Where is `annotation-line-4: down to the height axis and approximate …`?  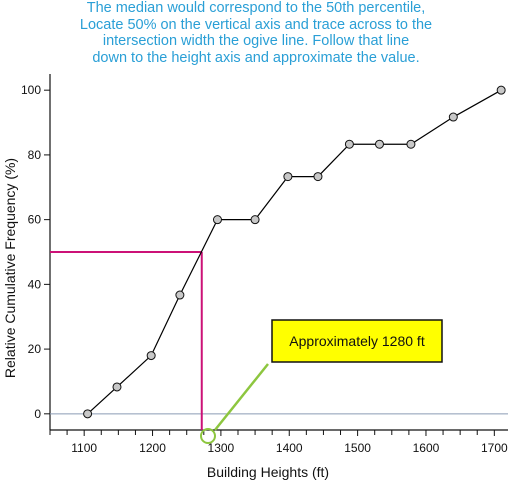
annotation-line-4: down to the height axis and approximate … is located at coordinates (256, 57).